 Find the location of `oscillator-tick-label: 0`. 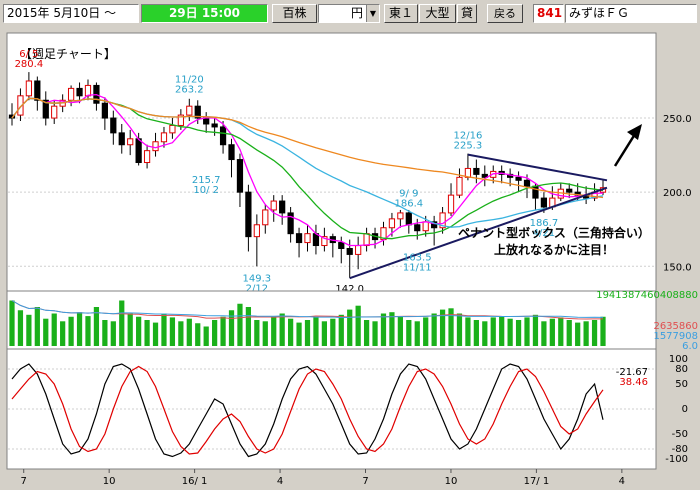

oscillator-tick-label: 0 is located at coordinates (685, 409).